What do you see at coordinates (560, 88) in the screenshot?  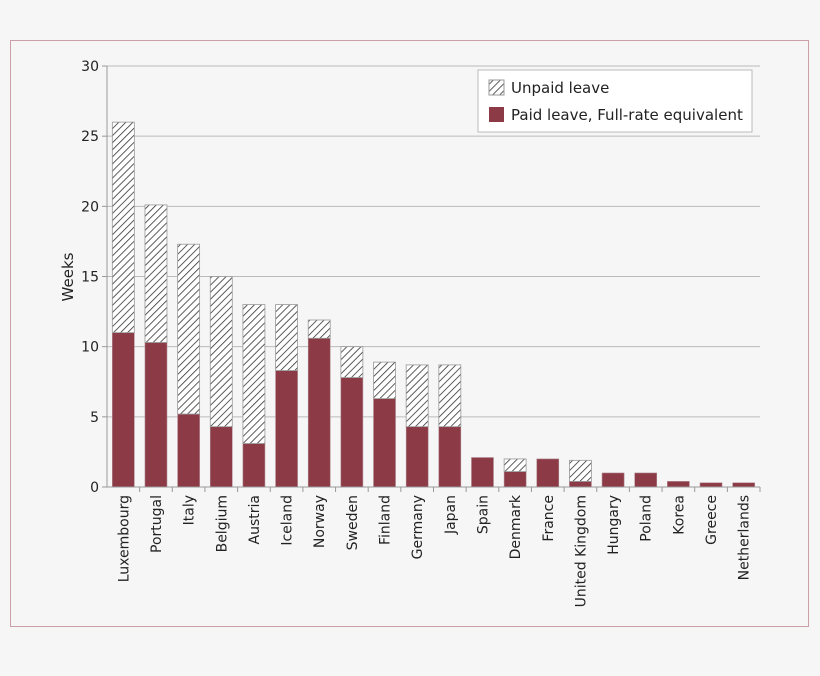 I see `legend-label: Unpaid leave` at bounding box center [560, 88].